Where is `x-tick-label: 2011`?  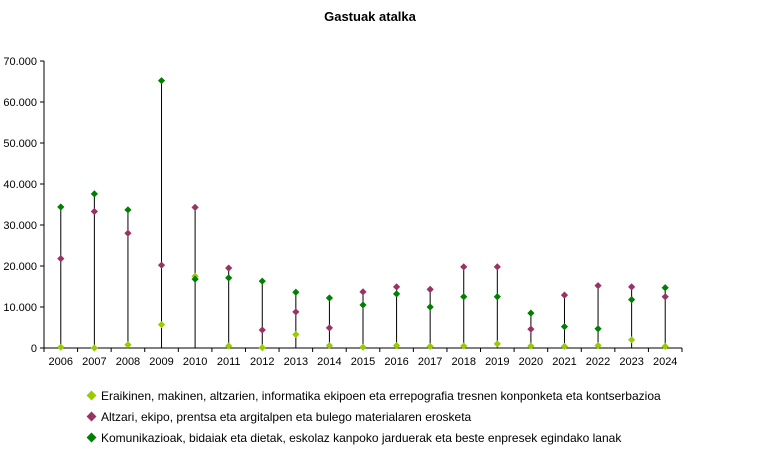 x-tick-label: 2011 is located at coordinates (229, 362).